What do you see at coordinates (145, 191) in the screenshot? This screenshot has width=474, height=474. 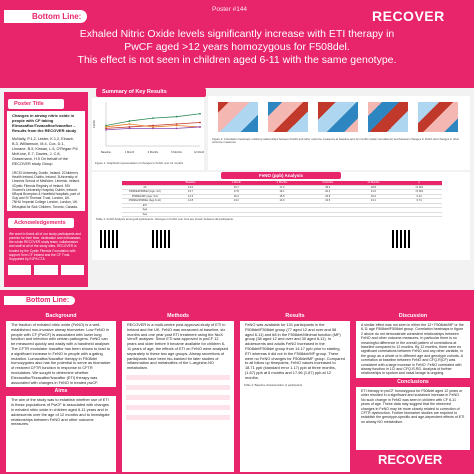 I see `table-cell: F508del/F508del (Age >12)` at bounding box center [145, 191].